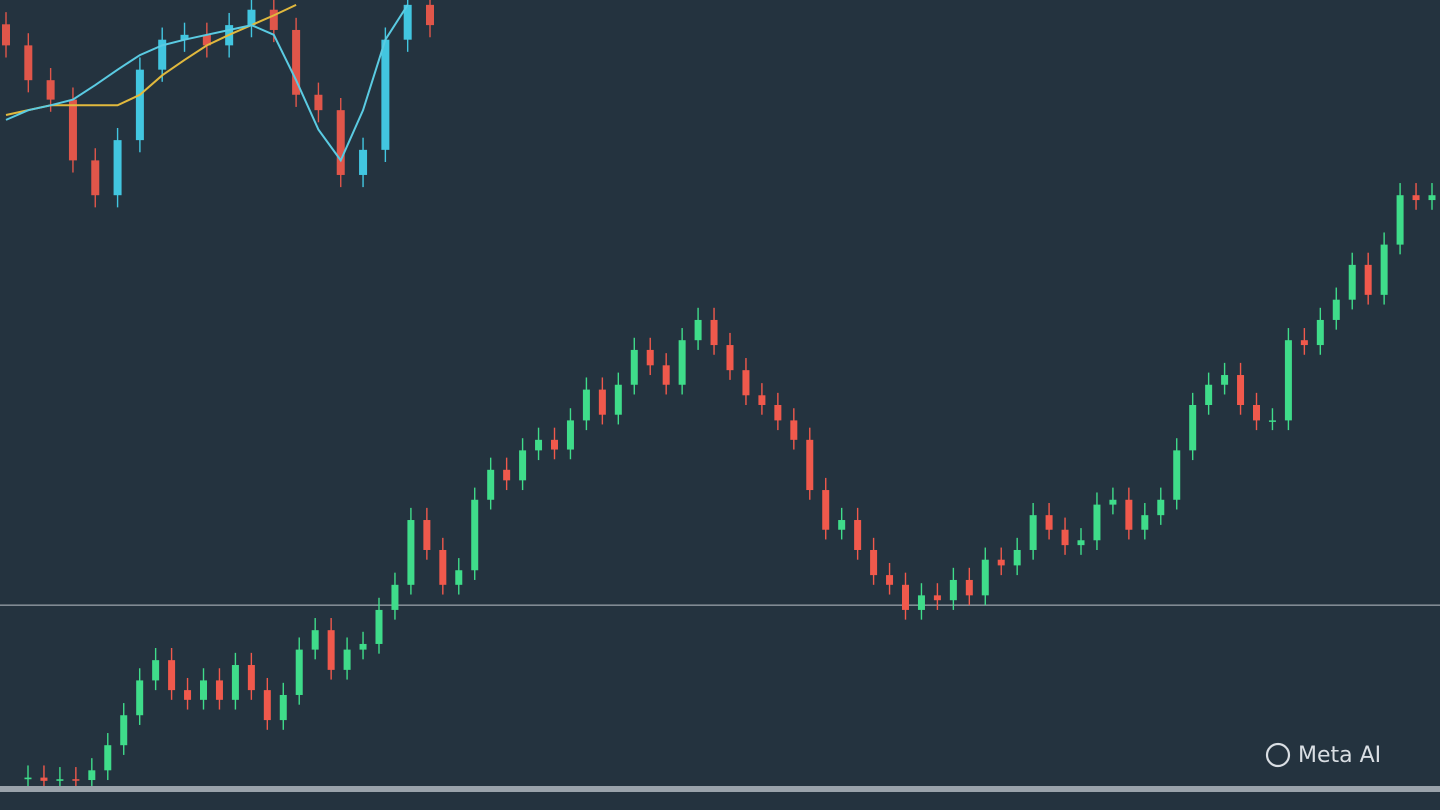  I want to click on watermark-icon, so click(1278, 755).